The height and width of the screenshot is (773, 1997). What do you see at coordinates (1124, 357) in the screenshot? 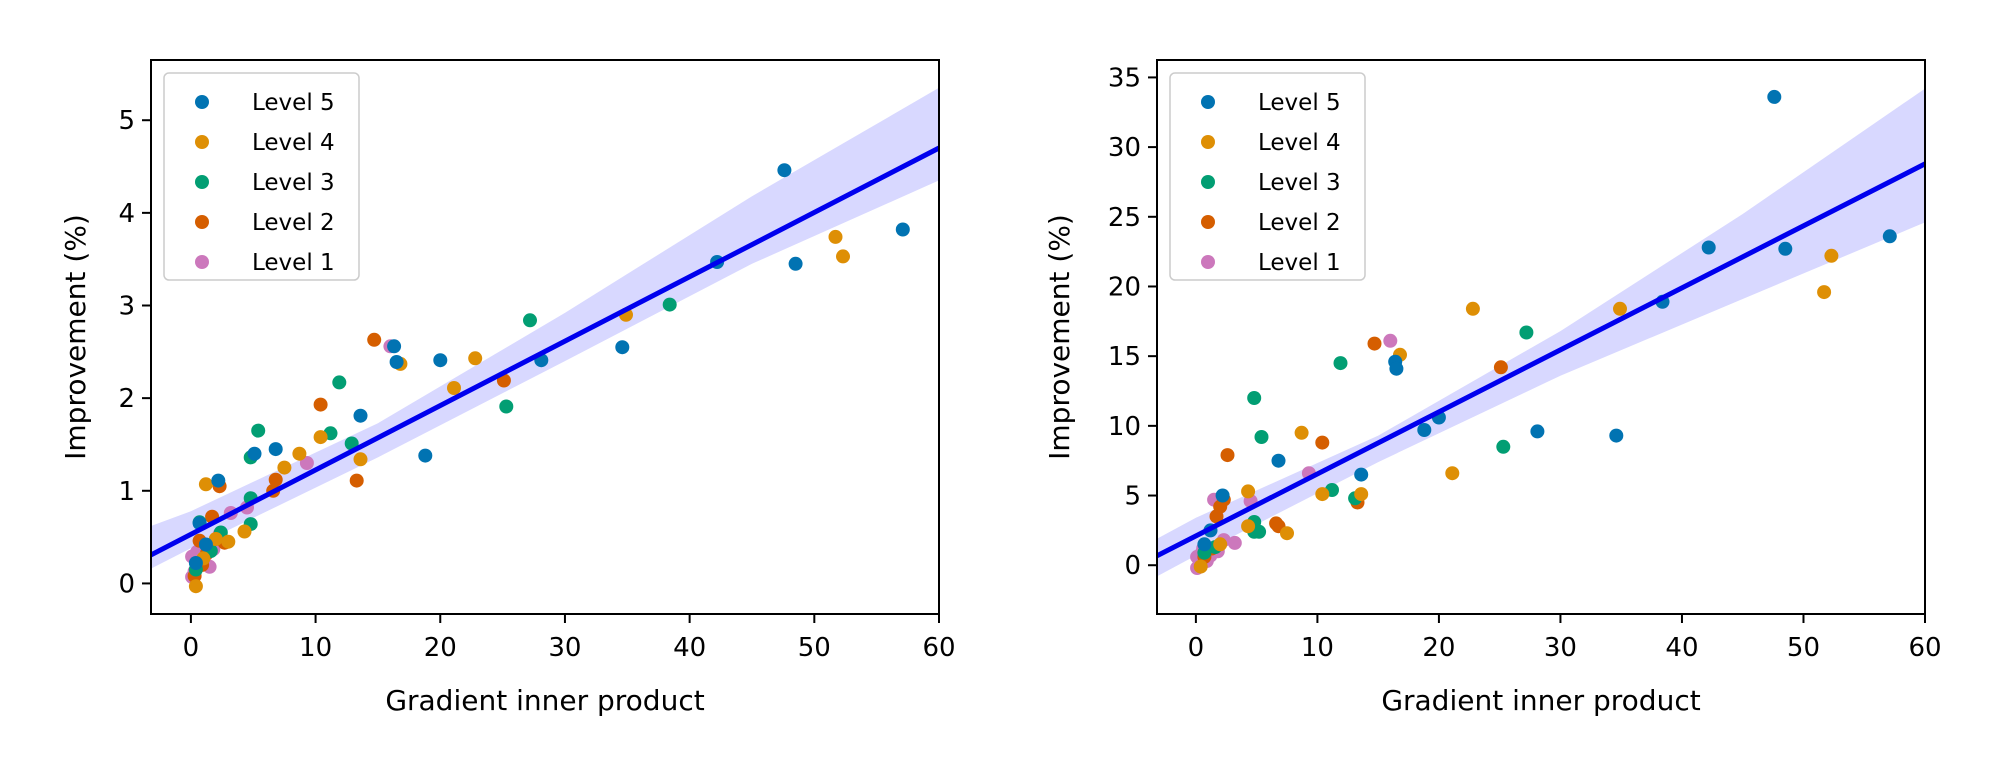
I see `y-tick-label: 15` at bounding box center [1124, 357].